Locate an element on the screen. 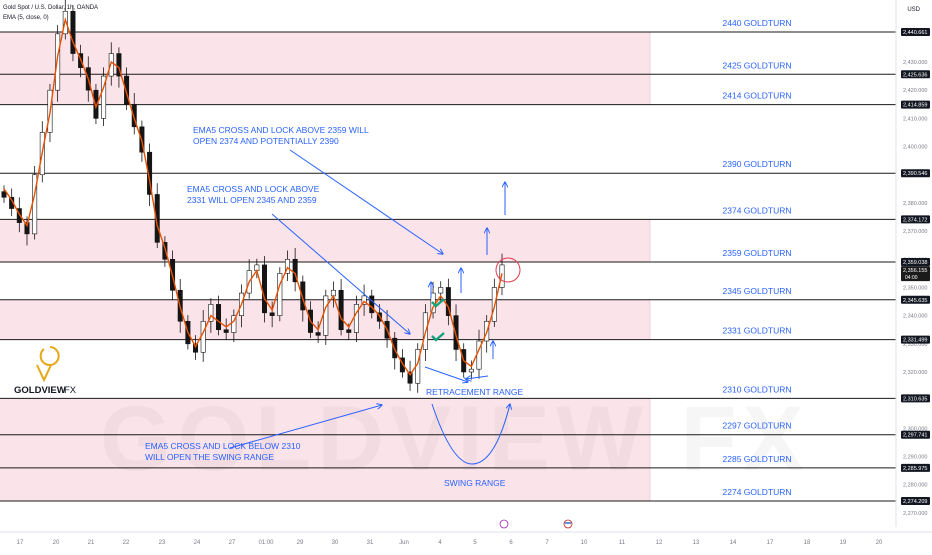  x-tick-7: 01:00 is located at coordinates (266, 543).